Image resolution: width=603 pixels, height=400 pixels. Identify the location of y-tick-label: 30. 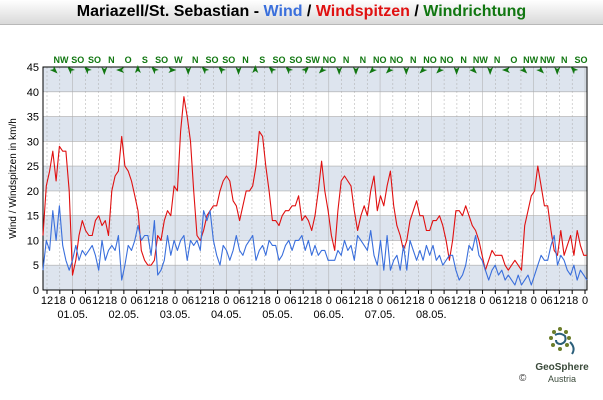
(33, 142).